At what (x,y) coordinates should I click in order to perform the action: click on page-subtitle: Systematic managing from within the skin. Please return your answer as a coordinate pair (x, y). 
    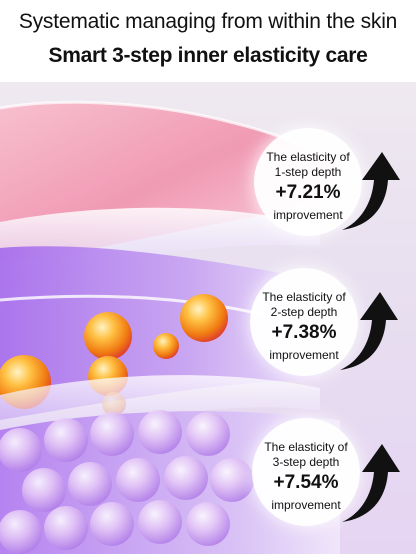
    Looking at the image, I should click on (208, 21).